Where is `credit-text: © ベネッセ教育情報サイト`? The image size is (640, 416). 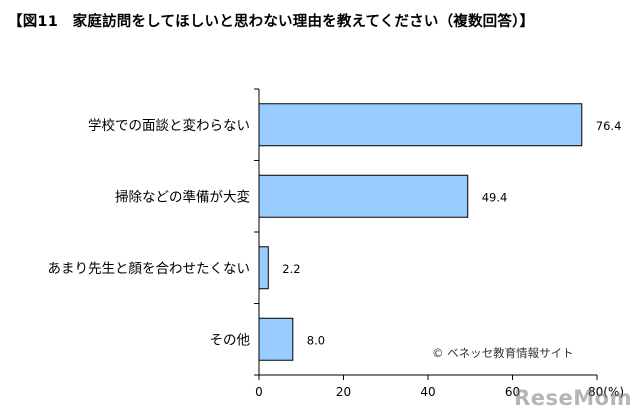 credit-text: © ベネッセ教育情報サイト is located at coordinates (503, 353).